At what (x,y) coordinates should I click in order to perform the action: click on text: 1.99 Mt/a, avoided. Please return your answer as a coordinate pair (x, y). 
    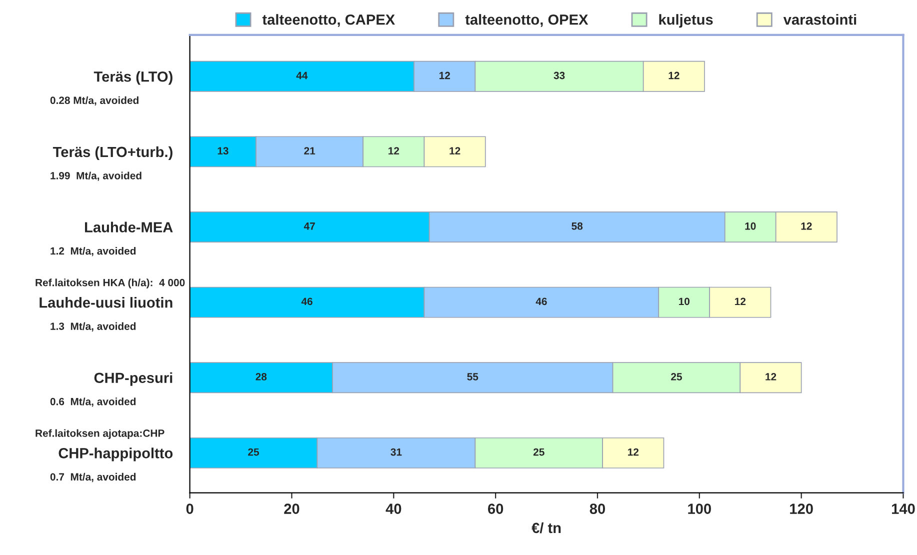
    Looking at the image, I should click on (96, 176).